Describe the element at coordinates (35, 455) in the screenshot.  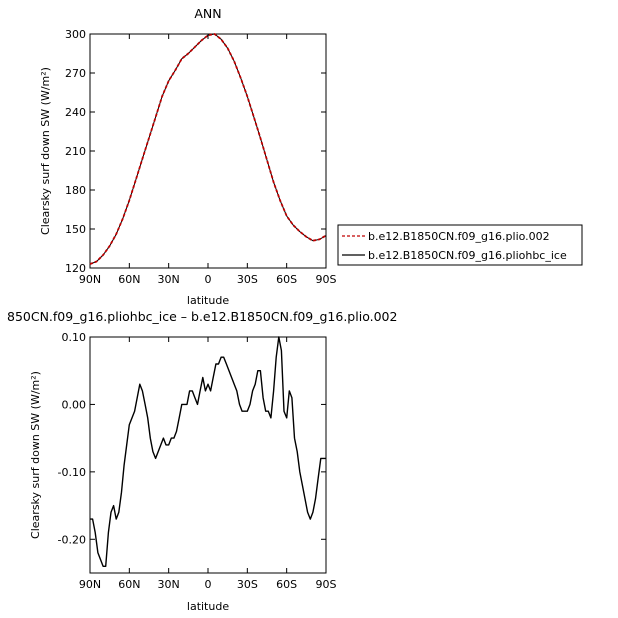
I see `bottom-y-axis-label: Clearsky surf down SW (W/m²)` at that location.